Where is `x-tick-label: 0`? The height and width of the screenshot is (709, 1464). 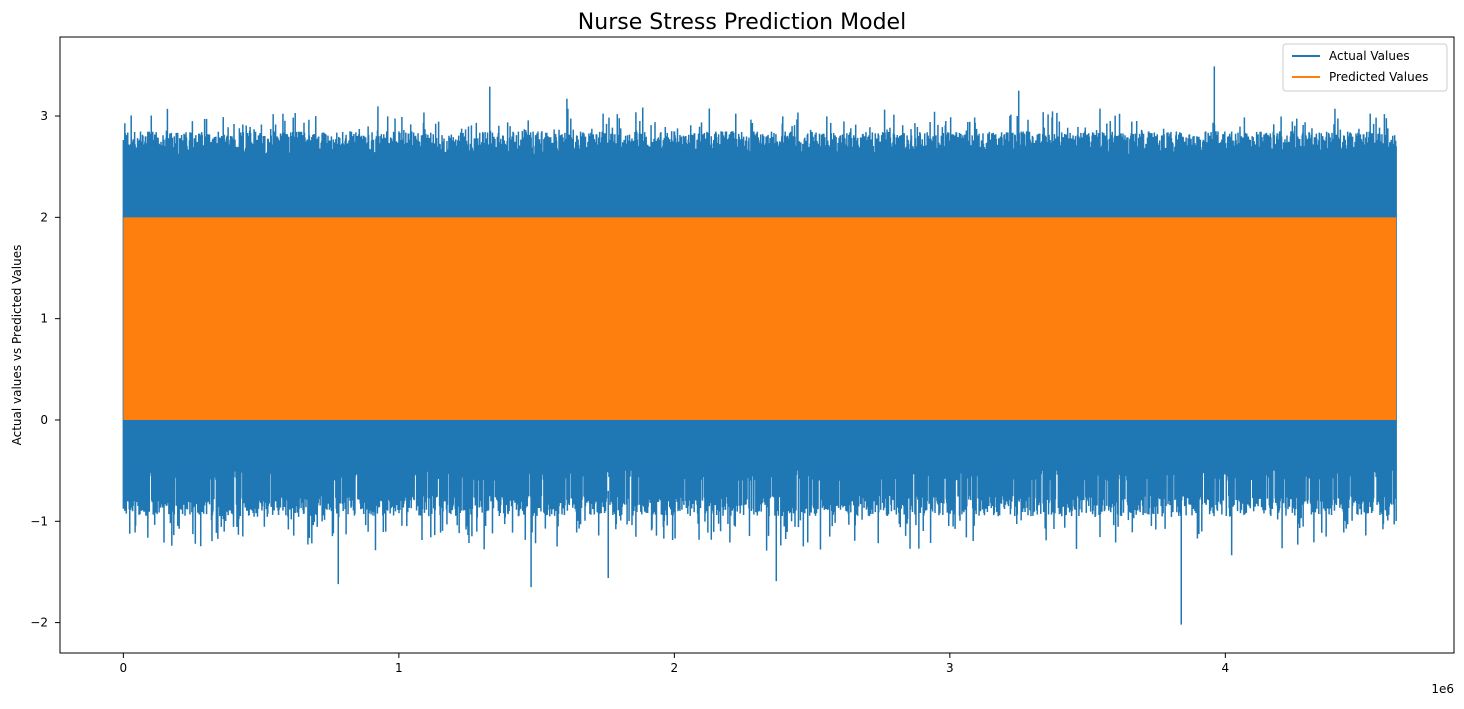 x-tick-label: 0 is located at coordinates (124, 668).